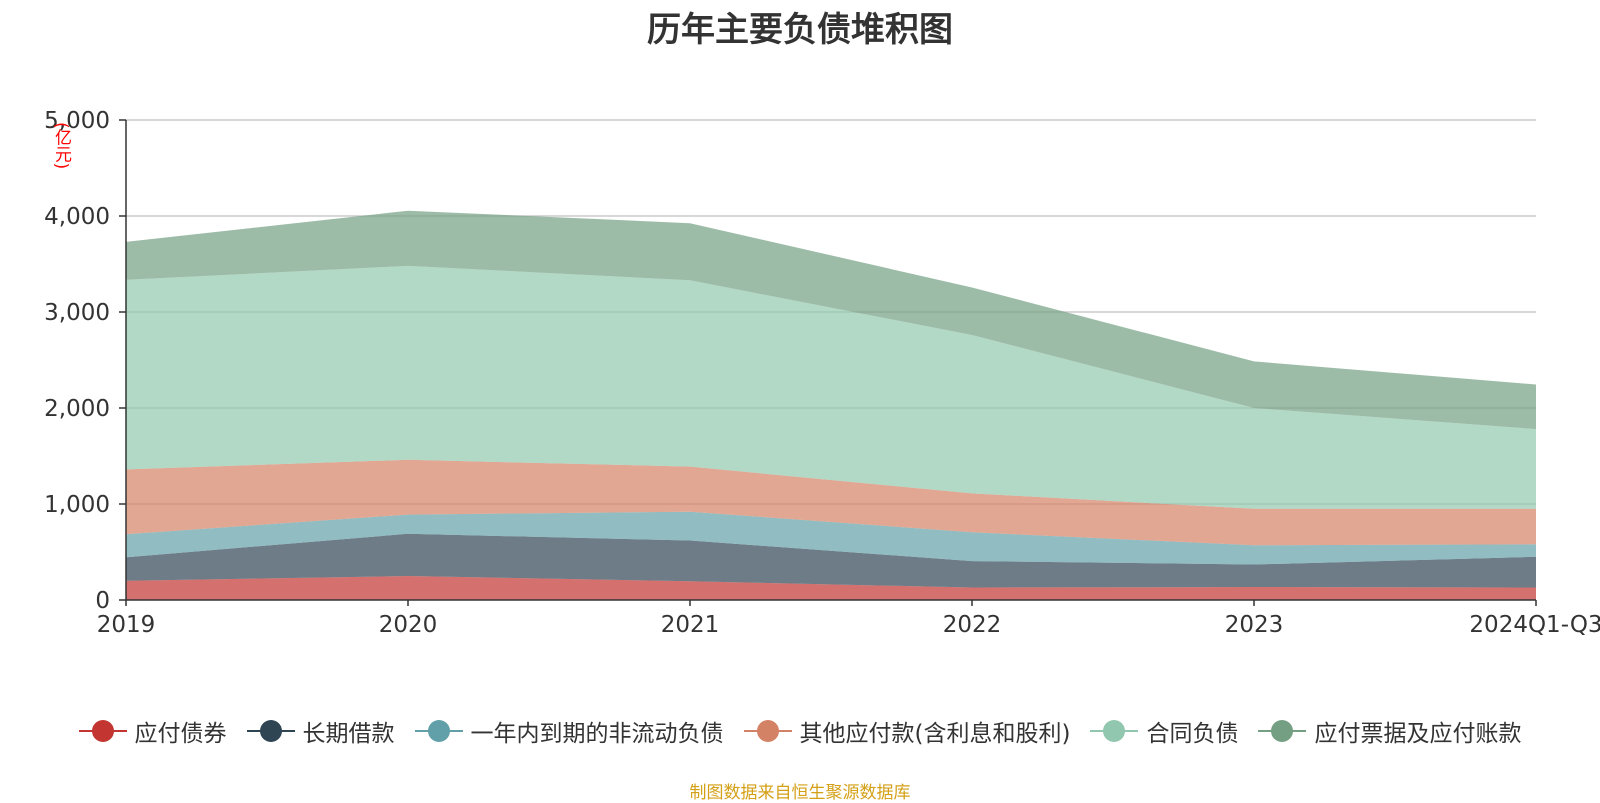  I want to click on x-tick-label: 2021, so click(690, 625).